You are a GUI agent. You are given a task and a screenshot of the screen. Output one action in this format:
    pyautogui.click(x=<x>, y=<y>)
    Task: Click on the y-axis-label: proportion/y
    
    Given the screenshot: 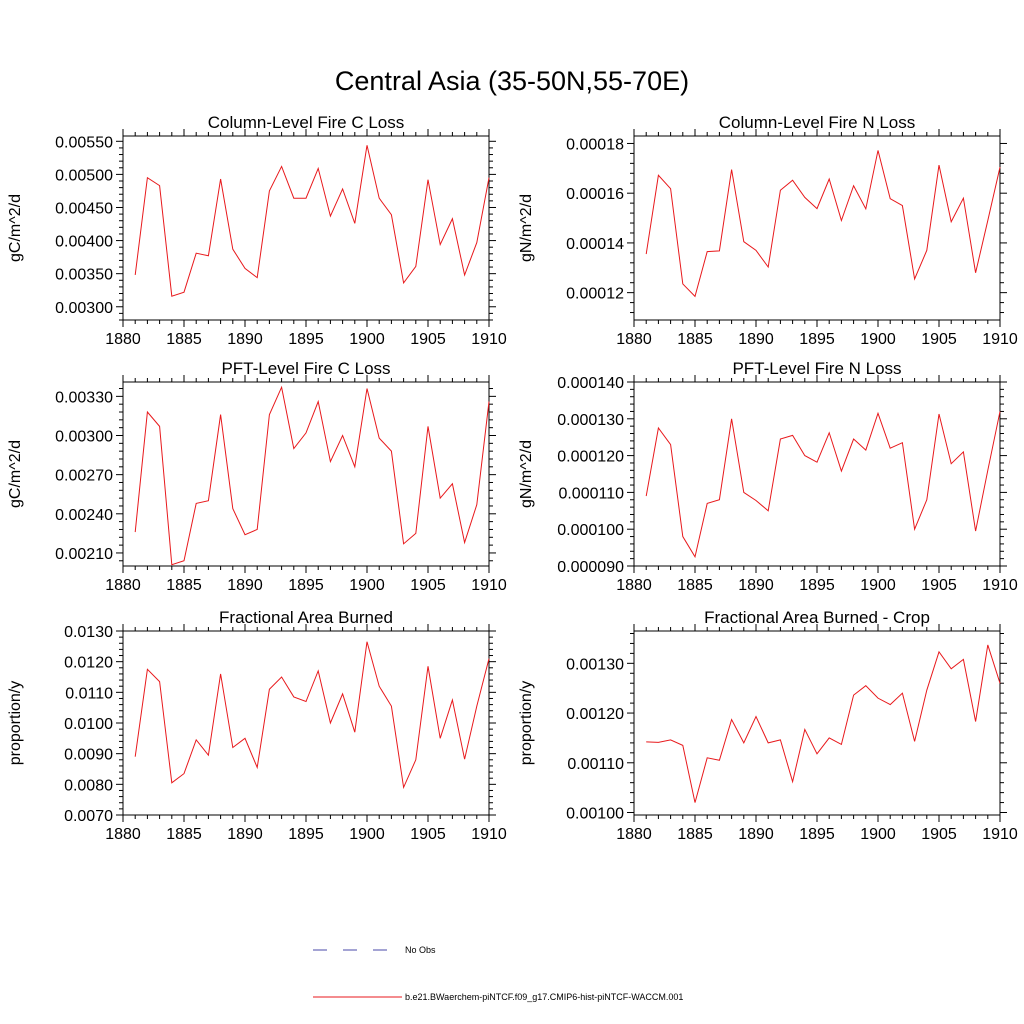 What is the action you would take?
    pyautogui.click(x=15, y=723)
    